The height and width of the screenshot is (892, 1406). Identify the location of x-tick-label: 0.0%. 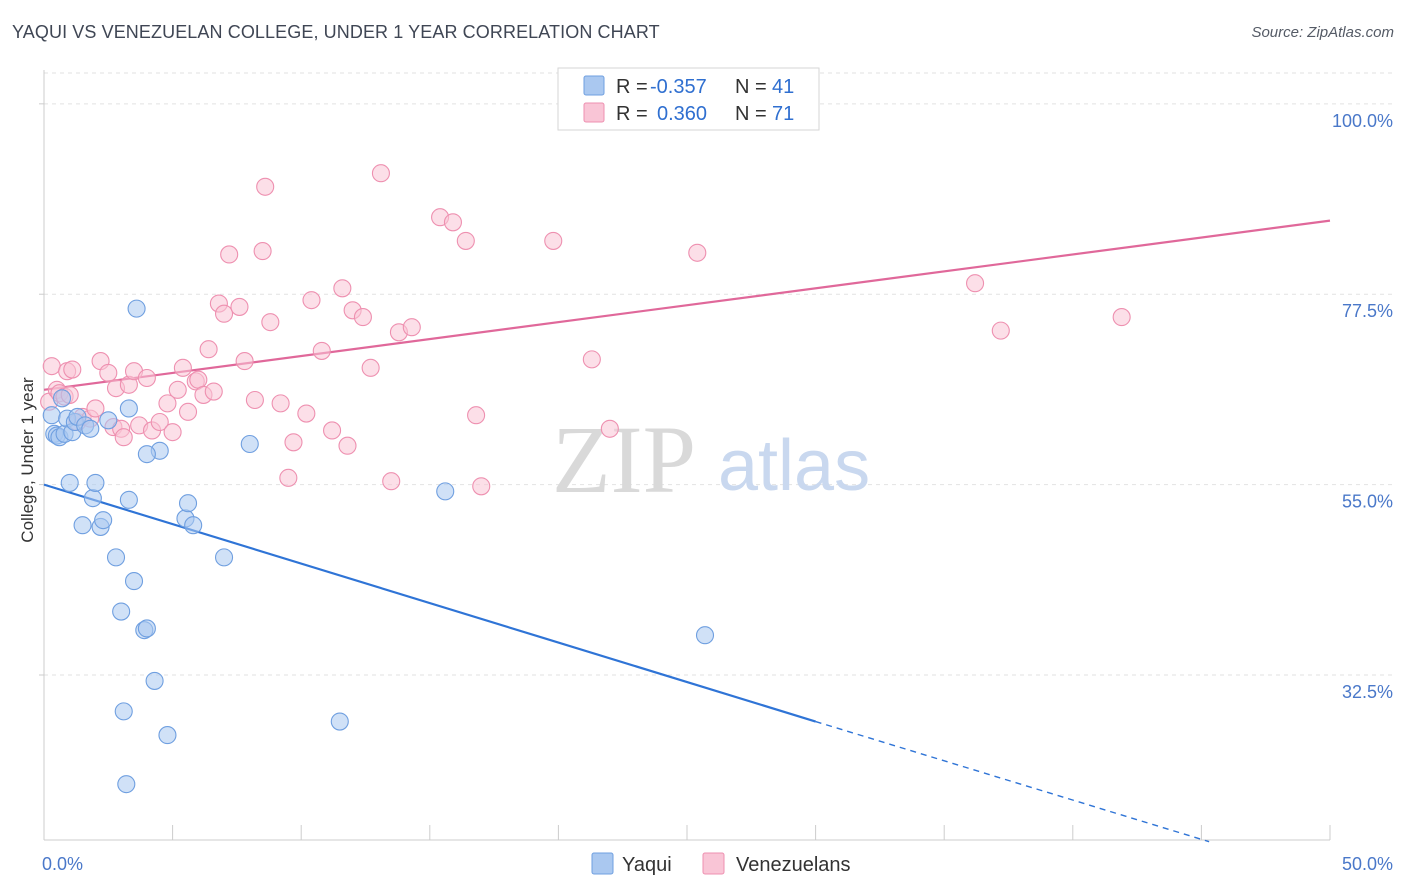
(62, 864).